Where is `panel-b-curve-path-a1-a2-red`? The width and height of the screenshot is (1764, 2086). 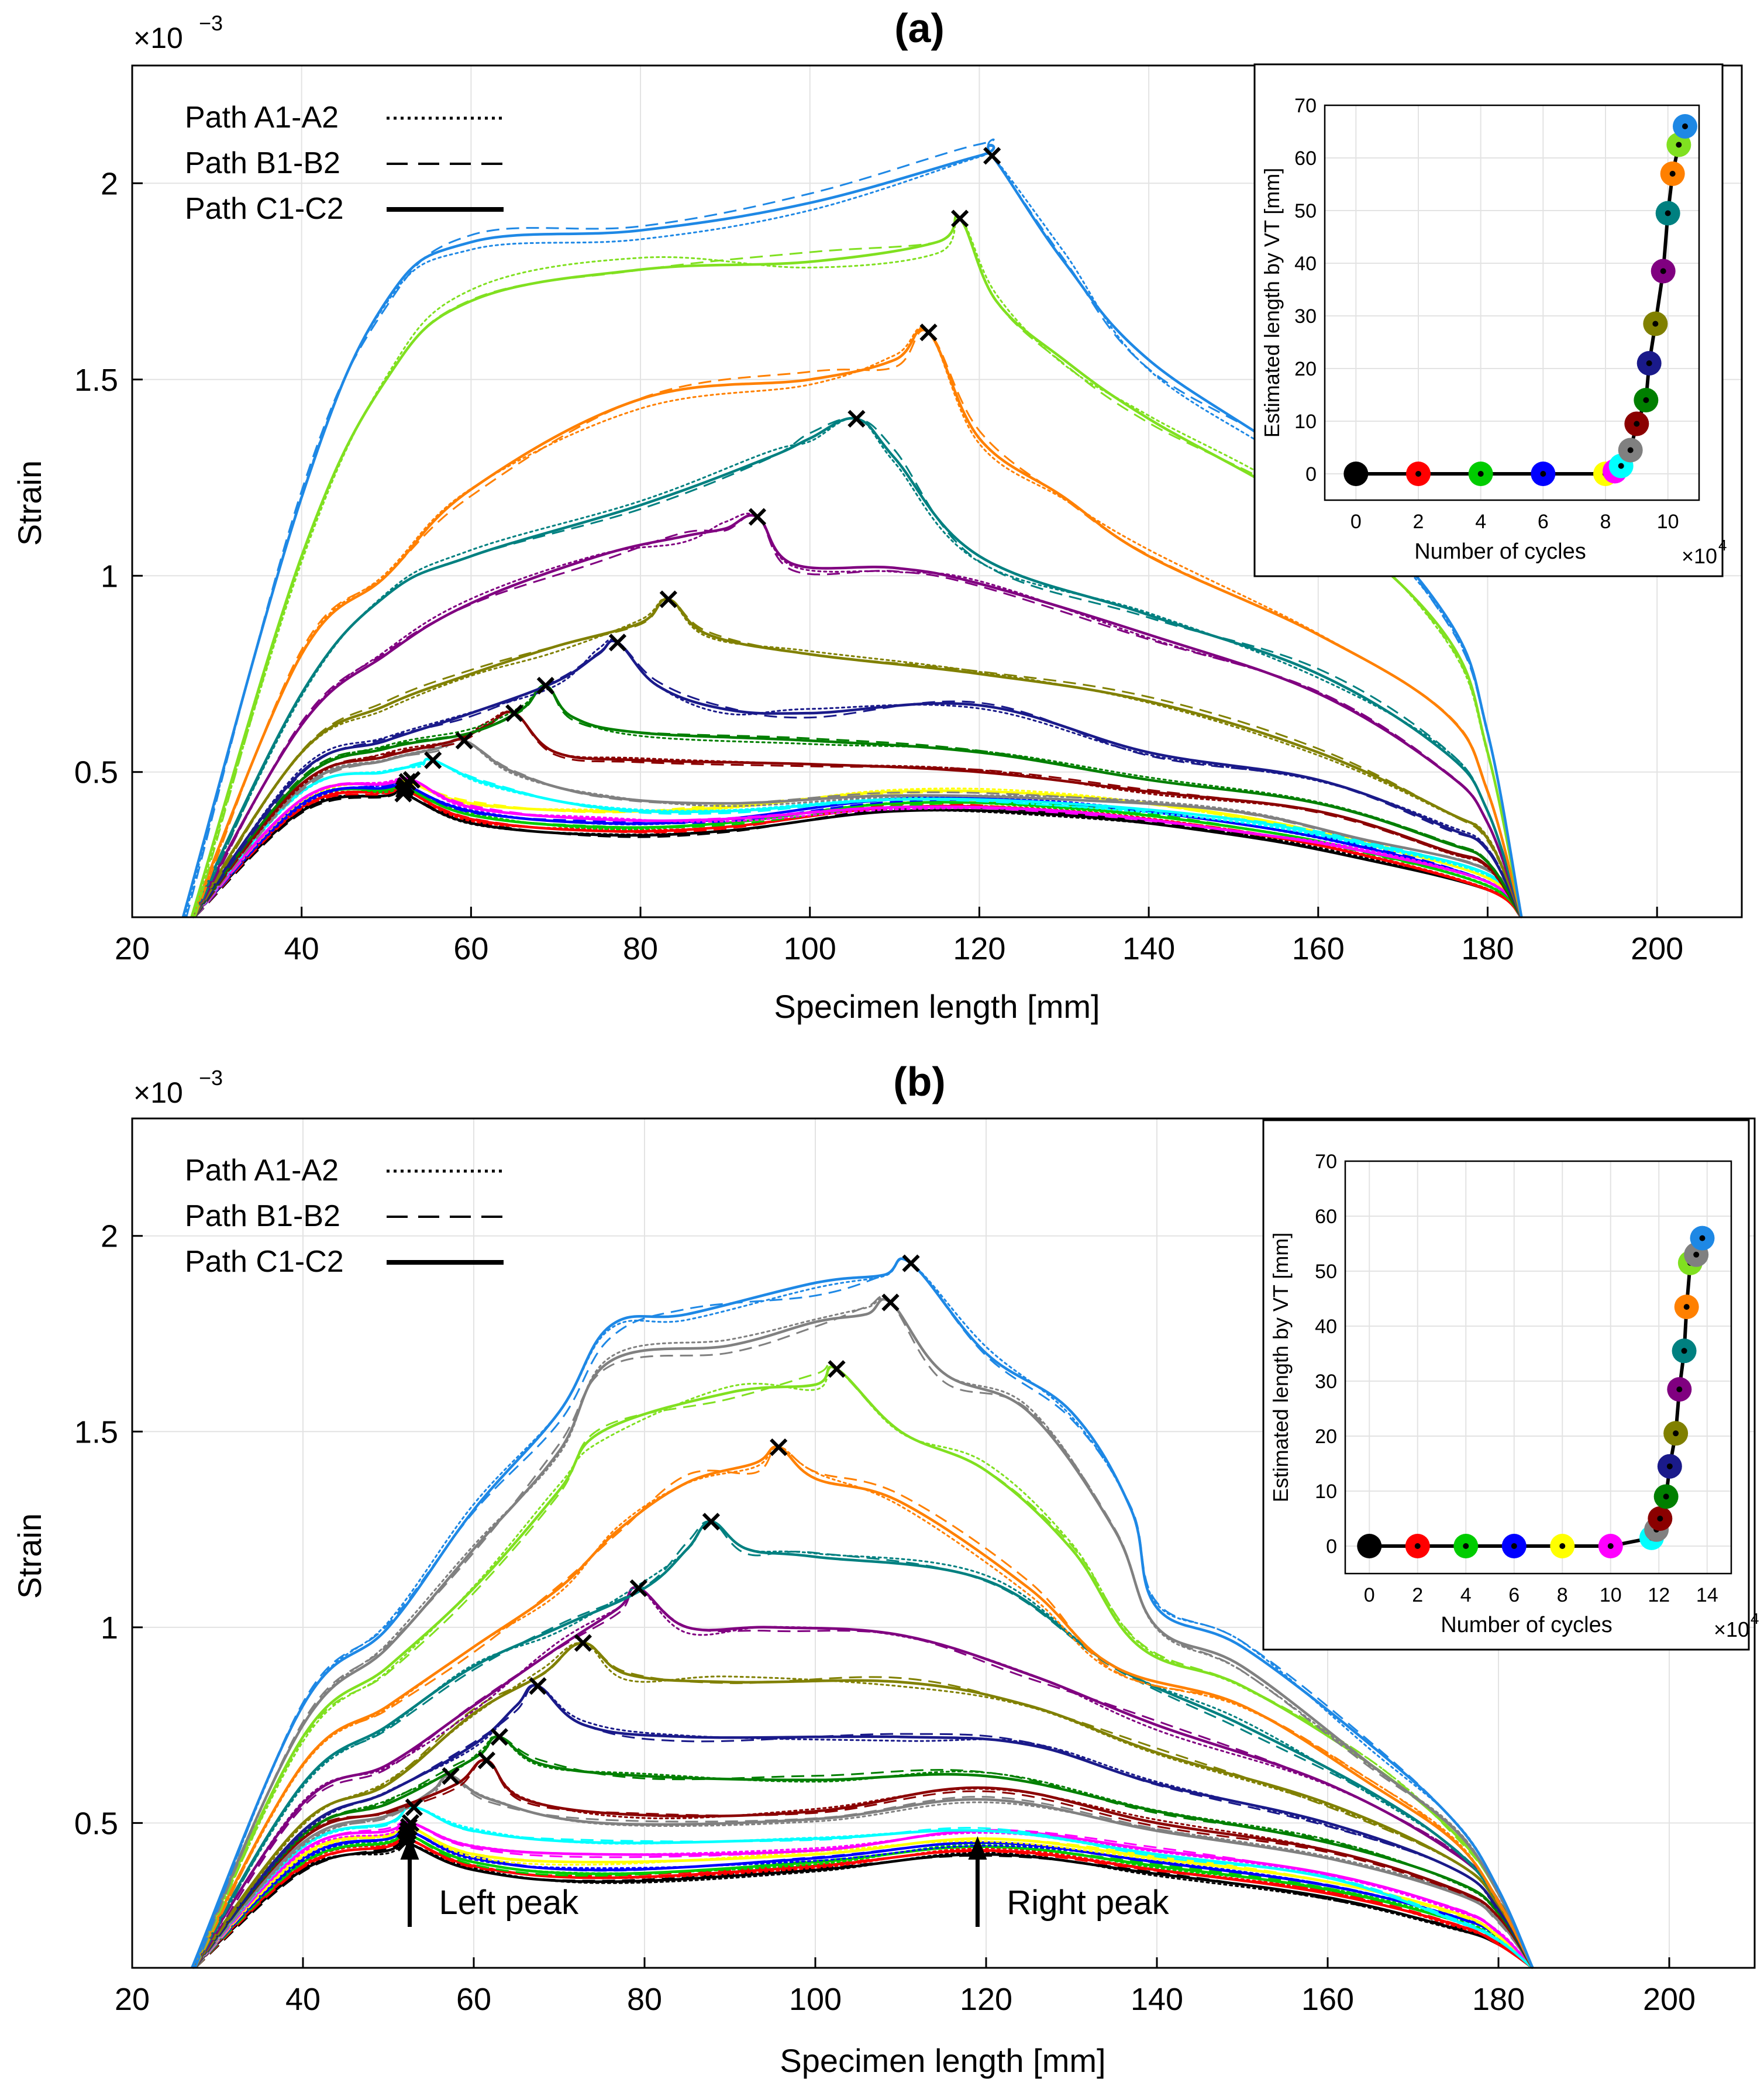
panel-b-curve-path-a1-a2-red is located at coordinates (863, 1902).